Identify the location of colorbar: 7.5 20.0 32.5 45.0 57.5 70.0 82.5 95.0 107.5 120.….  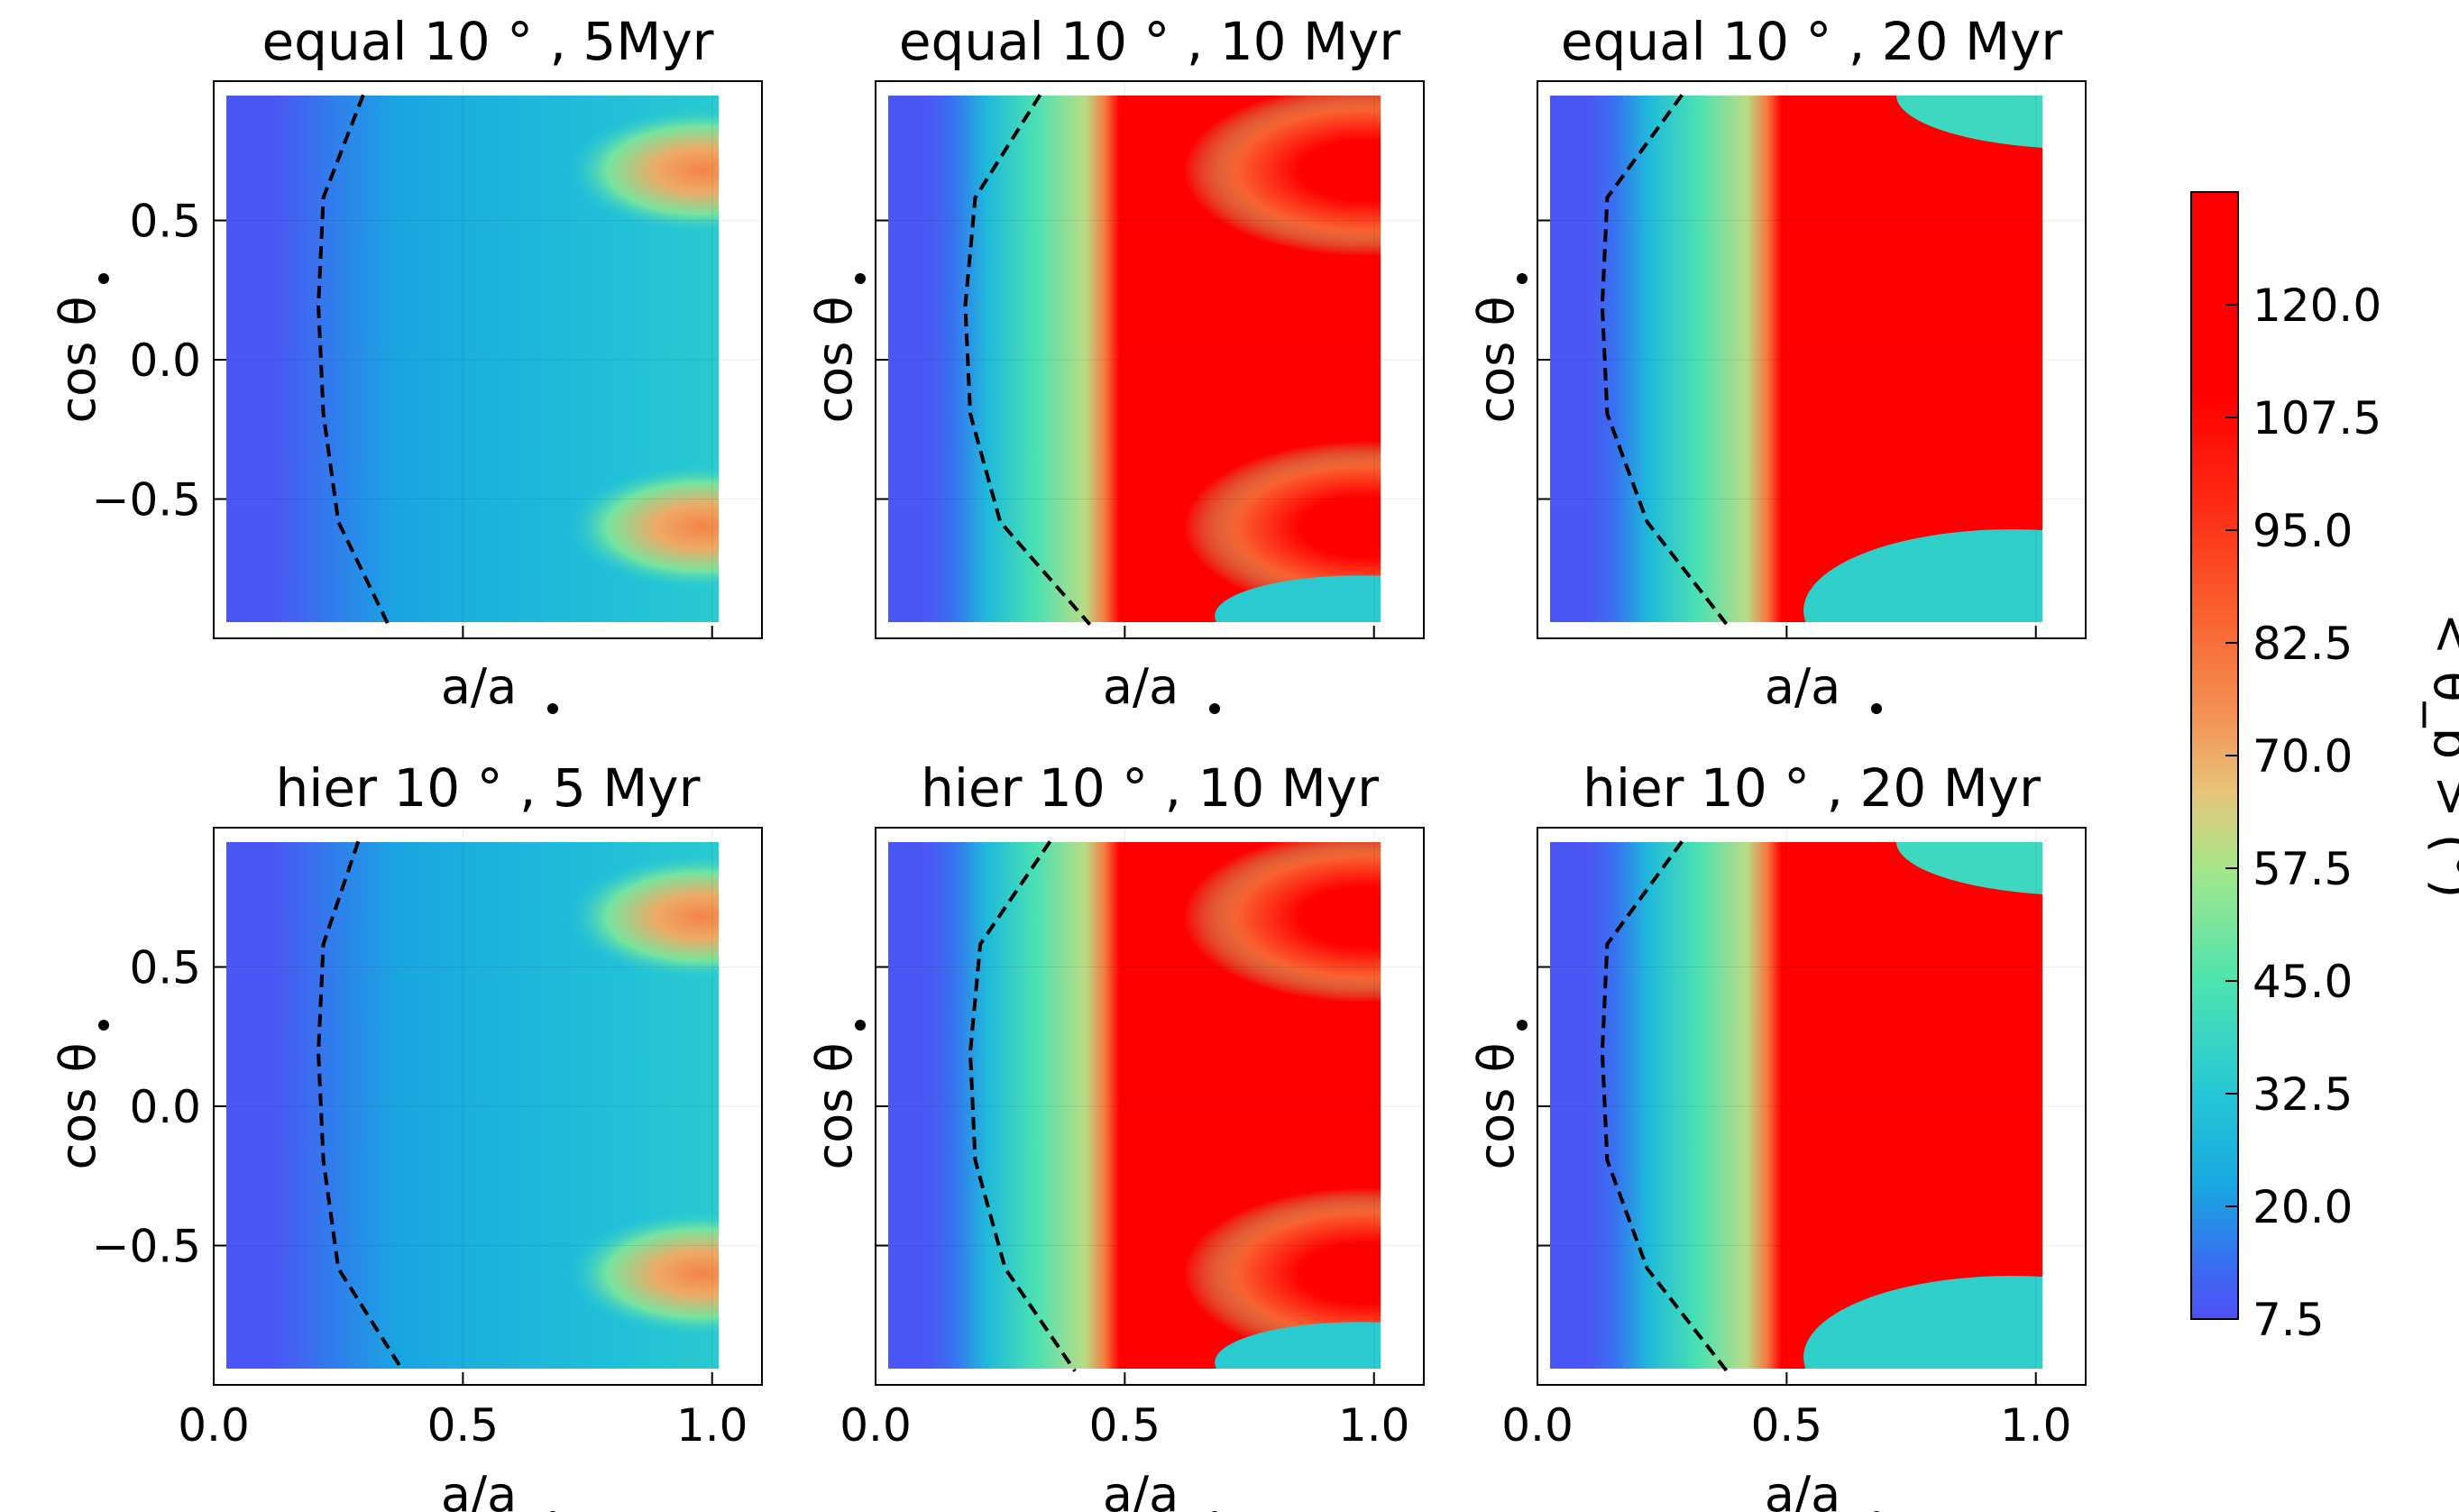
(2324, 769).